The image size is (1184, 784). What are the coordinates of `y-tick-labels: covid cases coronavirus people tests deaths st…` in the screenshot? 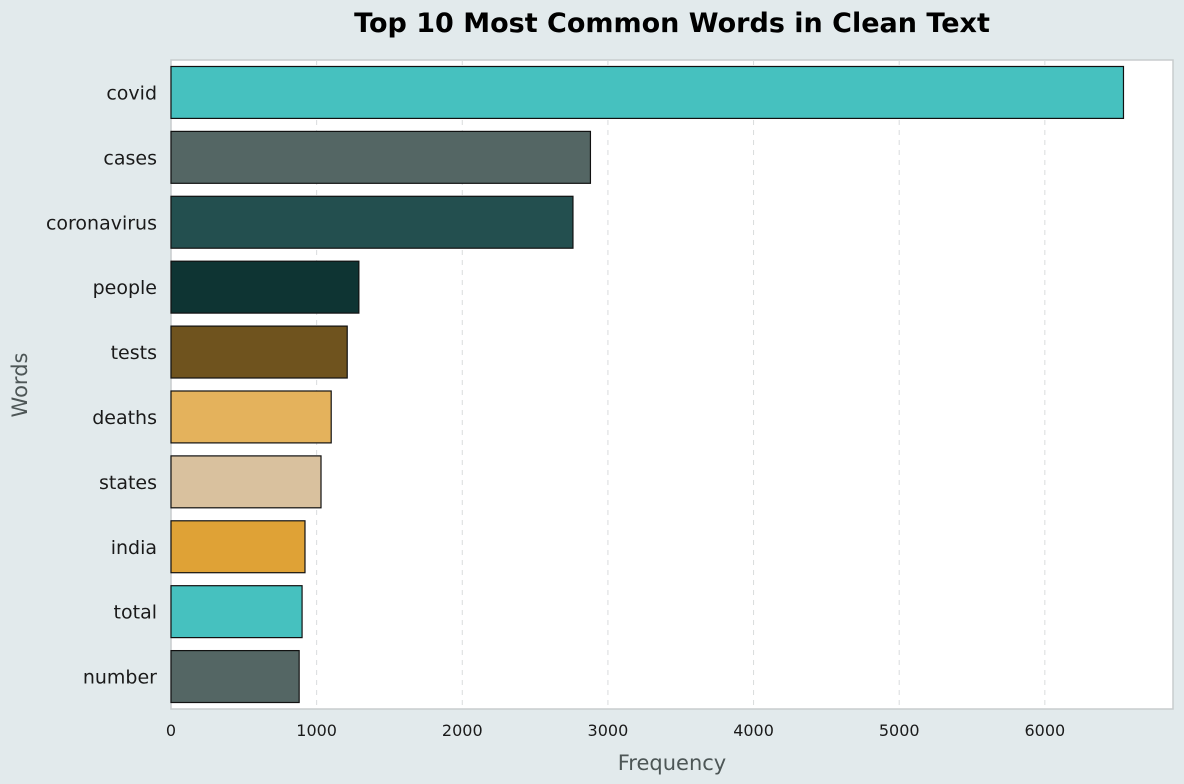 It's located at (101, 385).